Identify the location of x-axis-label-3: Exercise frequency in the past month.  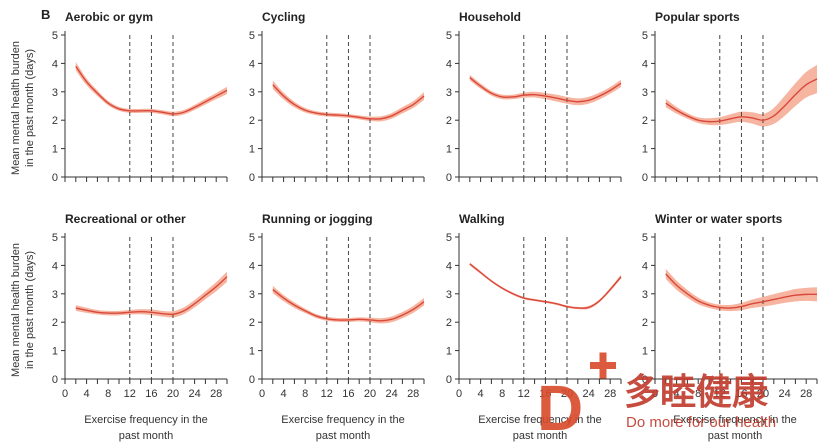
(540, 428).